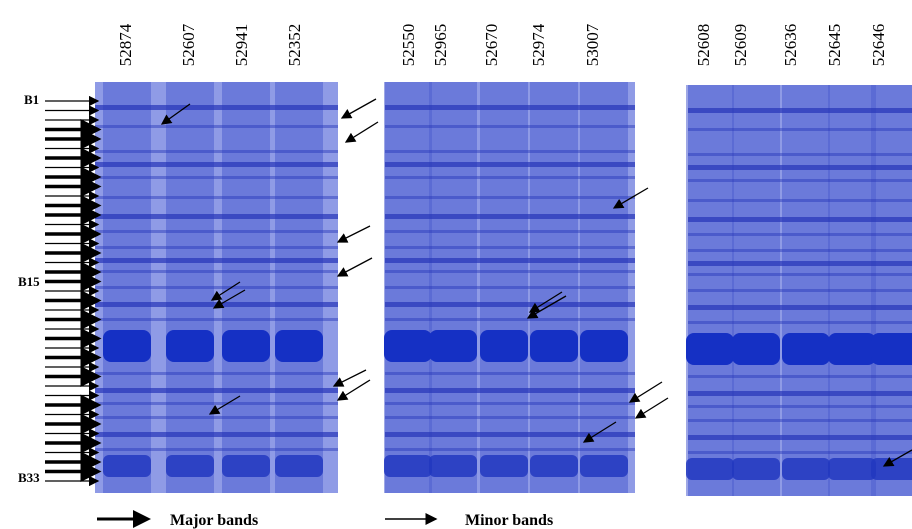  Describe the element at coordinates (592, 44) in the screenshot. I see `lane-label: 53007` at that location.